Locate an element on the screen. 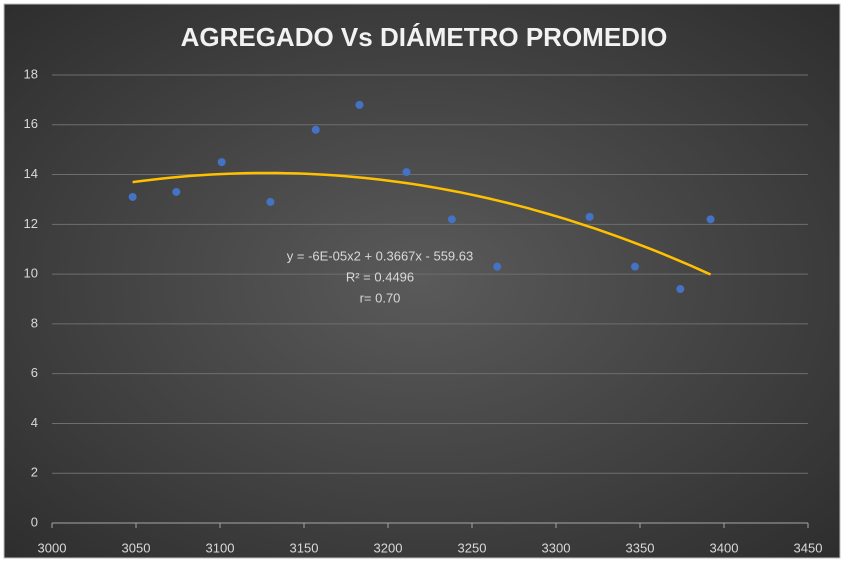 Image resolution: width=845 pixels, height=563 pixels. y-tick-label: 4 is located at coordinates (34, 422).